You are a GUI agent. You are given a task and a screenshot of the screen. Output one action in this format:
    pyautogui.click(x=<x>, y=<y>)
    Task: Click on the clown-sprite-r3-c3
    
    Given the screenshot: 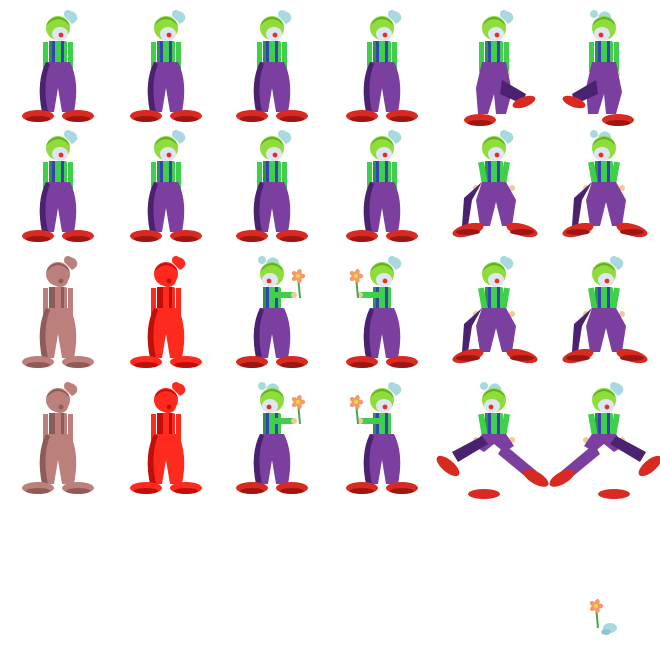 What is the action you would take?
    pyautogui.click(x=272, y=312)
    